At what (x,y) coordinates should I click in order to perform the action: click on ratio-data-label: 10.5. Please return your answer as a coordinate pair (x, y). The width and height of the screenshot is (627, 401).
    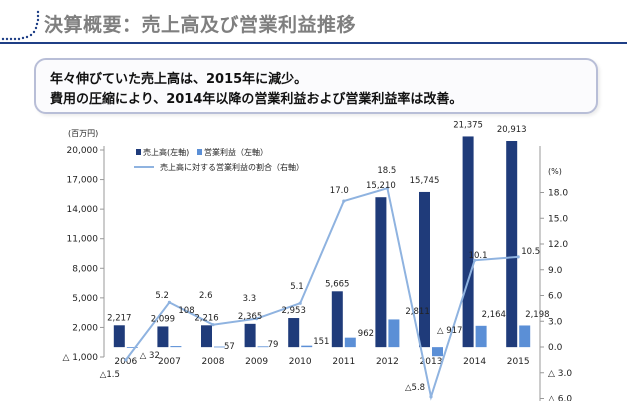
    Looking at the image, I should click on (530, 252).